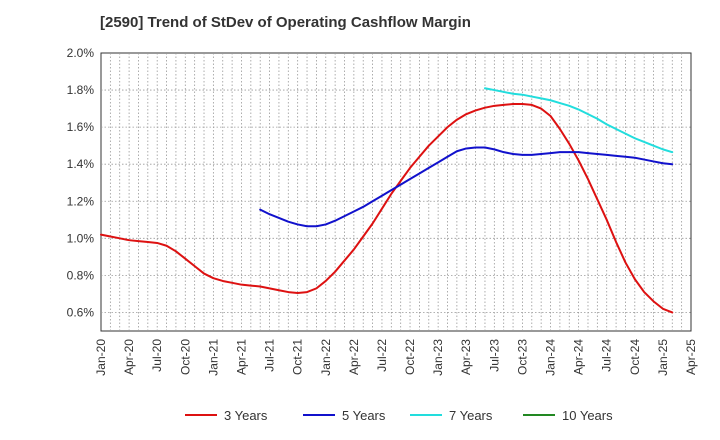 This screenshot has height=440, width=720. What do you see at coordinates (551, 357) in the screenshot?
I see `x-tick-label: Jan-24` at bounding box center [551, 357].